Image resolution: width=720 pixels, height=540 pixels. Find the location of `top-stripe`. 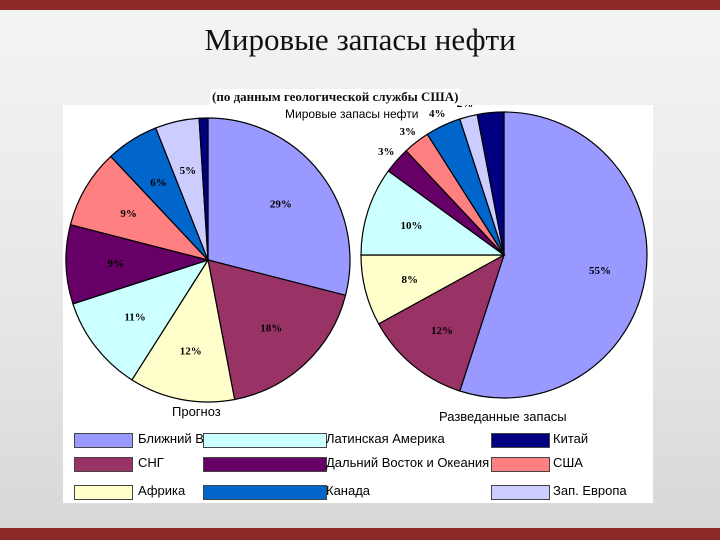

top-stripe is located at coordinates (360, 5).